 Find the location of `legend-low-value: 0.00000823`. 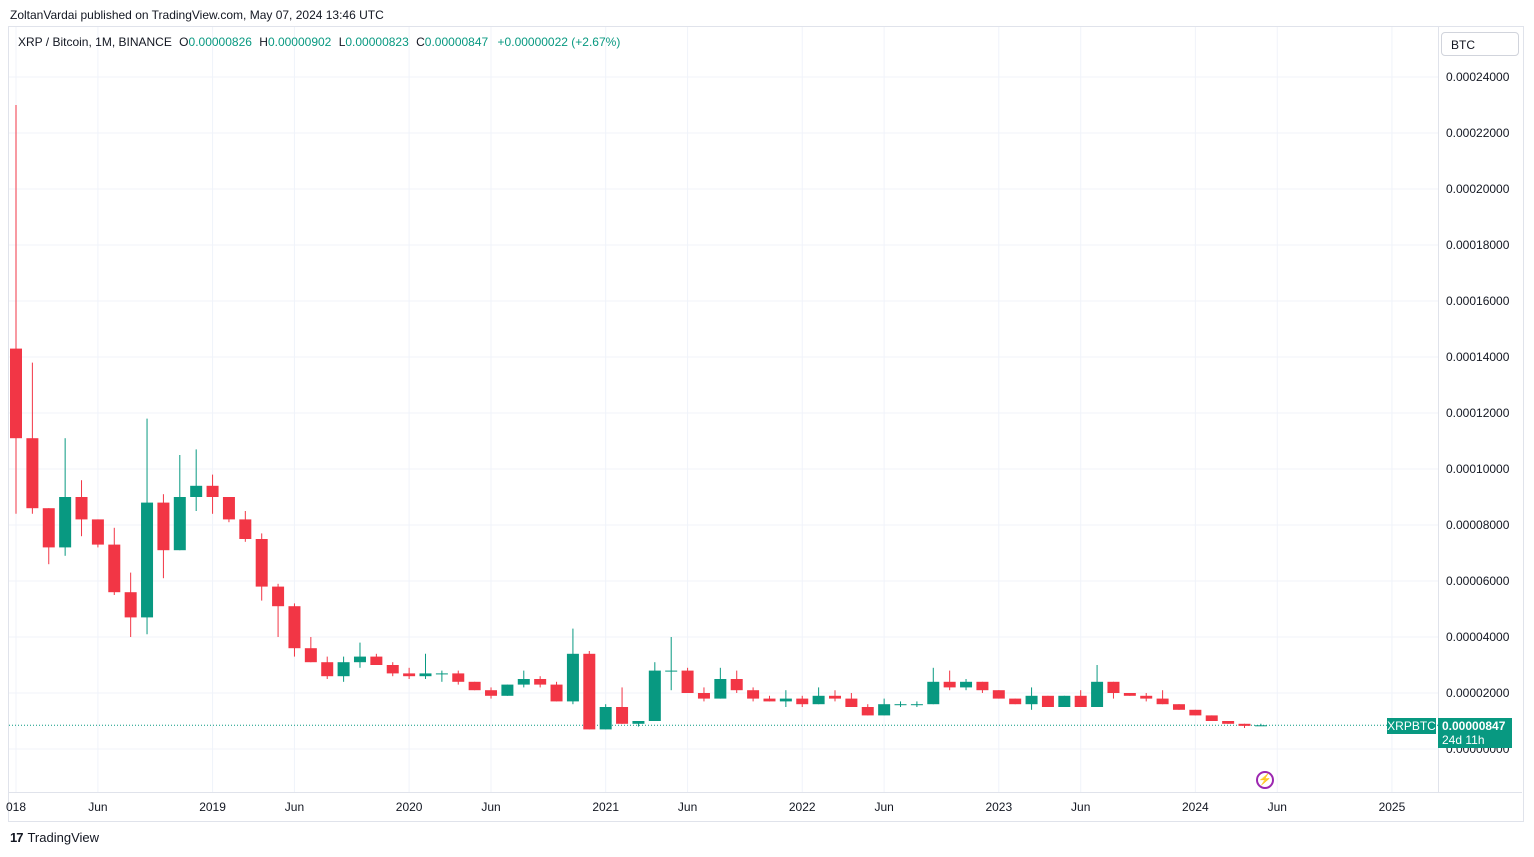

legend-low-value: 0.00000823 is located at coordinates (377, 42).